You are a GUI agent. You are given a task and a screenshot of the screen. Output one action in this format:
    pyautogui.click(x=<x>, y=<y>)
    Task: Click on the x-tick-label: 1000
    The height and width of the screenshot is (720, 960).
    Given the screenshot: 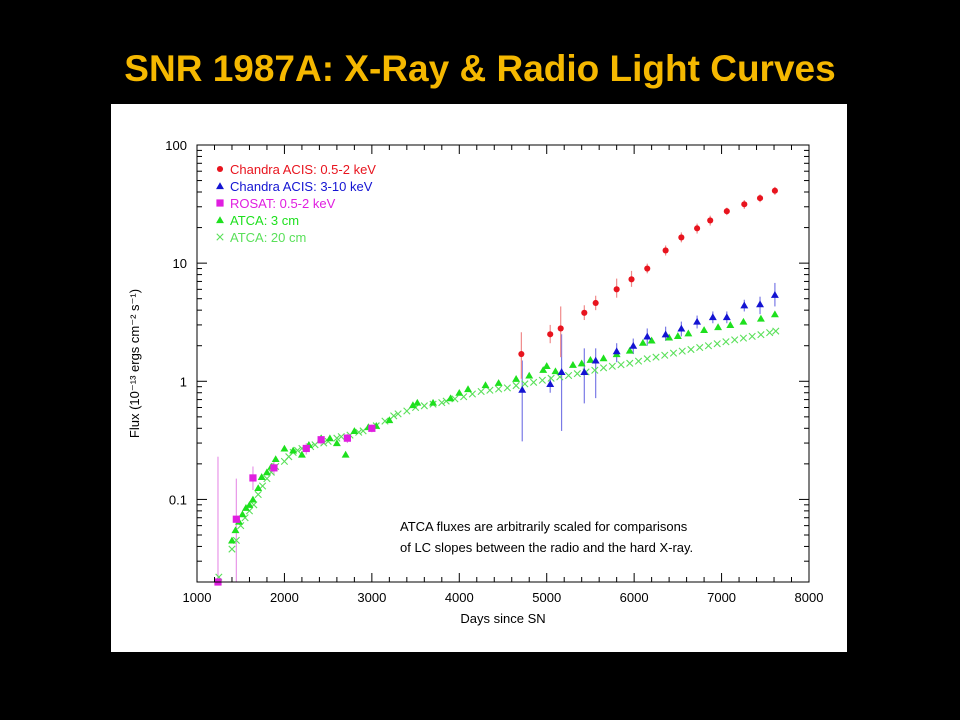 What is the action you would take?
    pyautogui.click(x=197, y=597)
    